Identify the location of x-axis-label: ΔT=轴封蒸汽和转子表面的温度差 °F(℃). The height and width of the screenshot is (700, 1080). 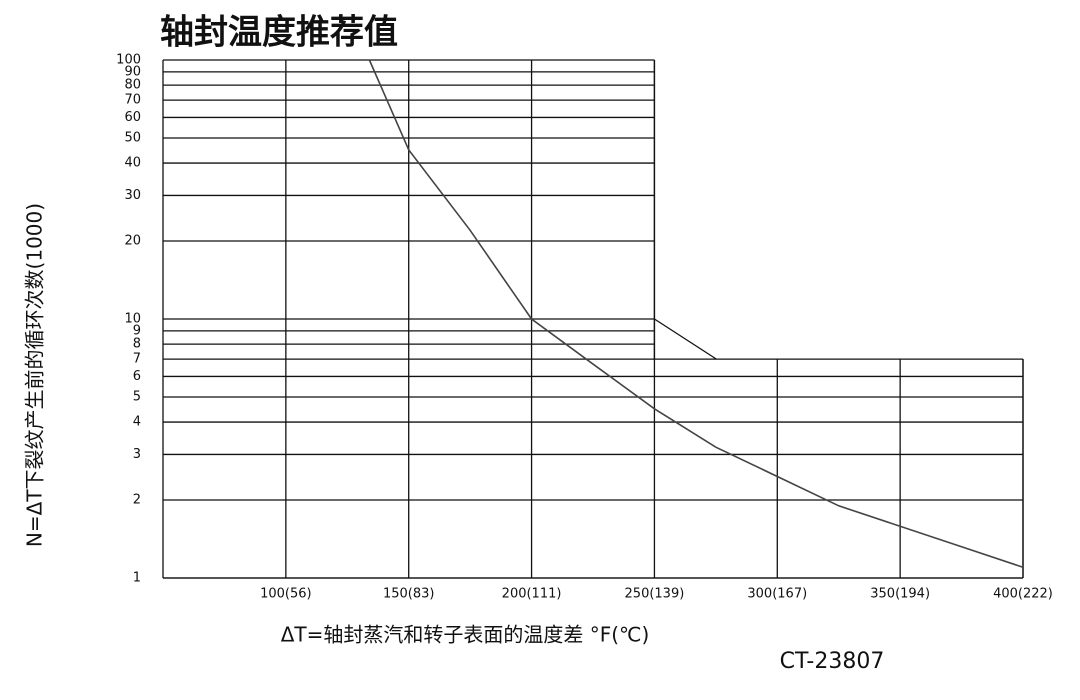
(465, 635).